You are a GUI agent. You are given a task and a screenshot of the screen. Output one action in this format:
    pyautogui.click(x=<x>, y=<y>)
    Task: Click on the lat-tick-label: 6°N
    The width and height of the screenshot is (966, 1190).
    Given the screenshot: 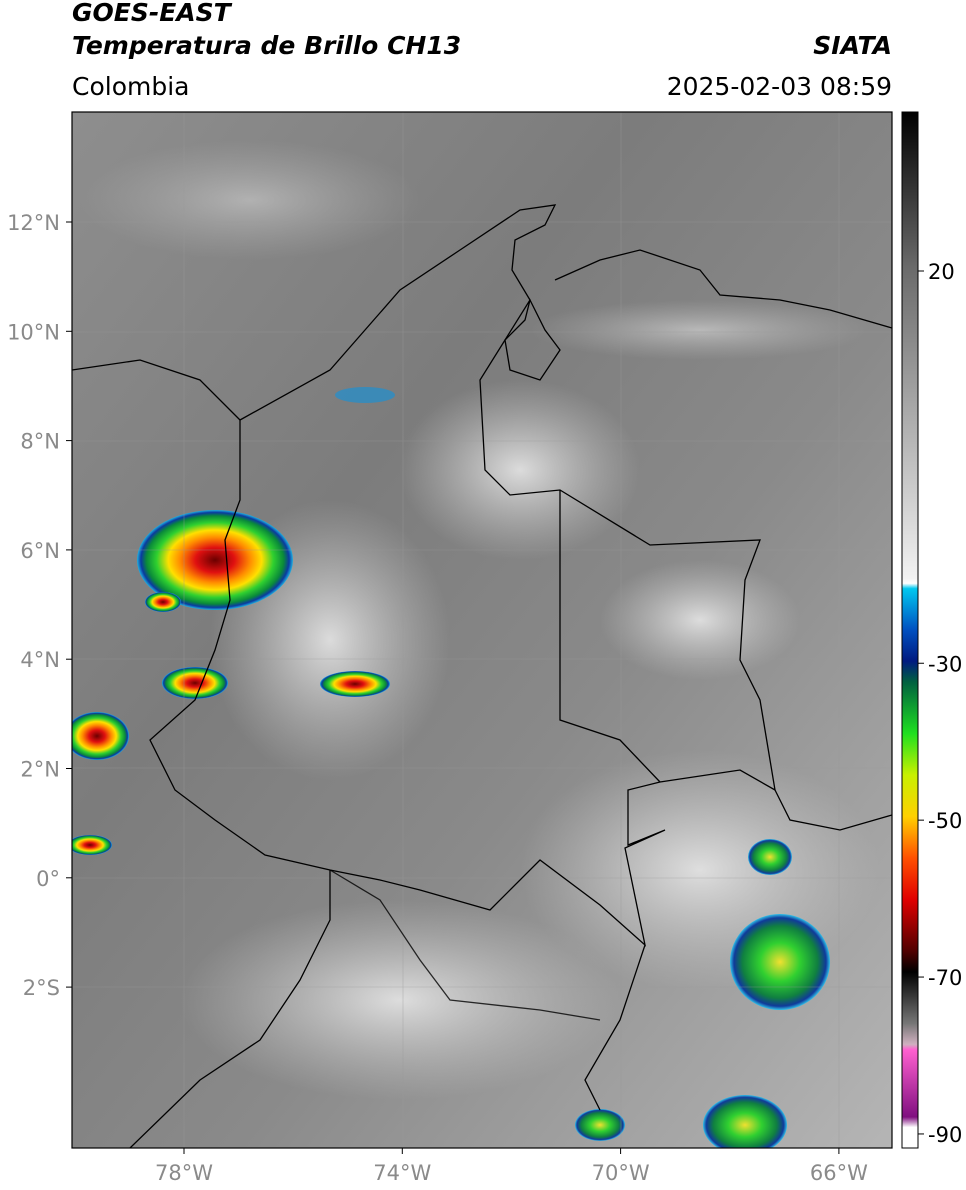 What is the action you would take?
    pyautogui.click(x=40, y=551)
    